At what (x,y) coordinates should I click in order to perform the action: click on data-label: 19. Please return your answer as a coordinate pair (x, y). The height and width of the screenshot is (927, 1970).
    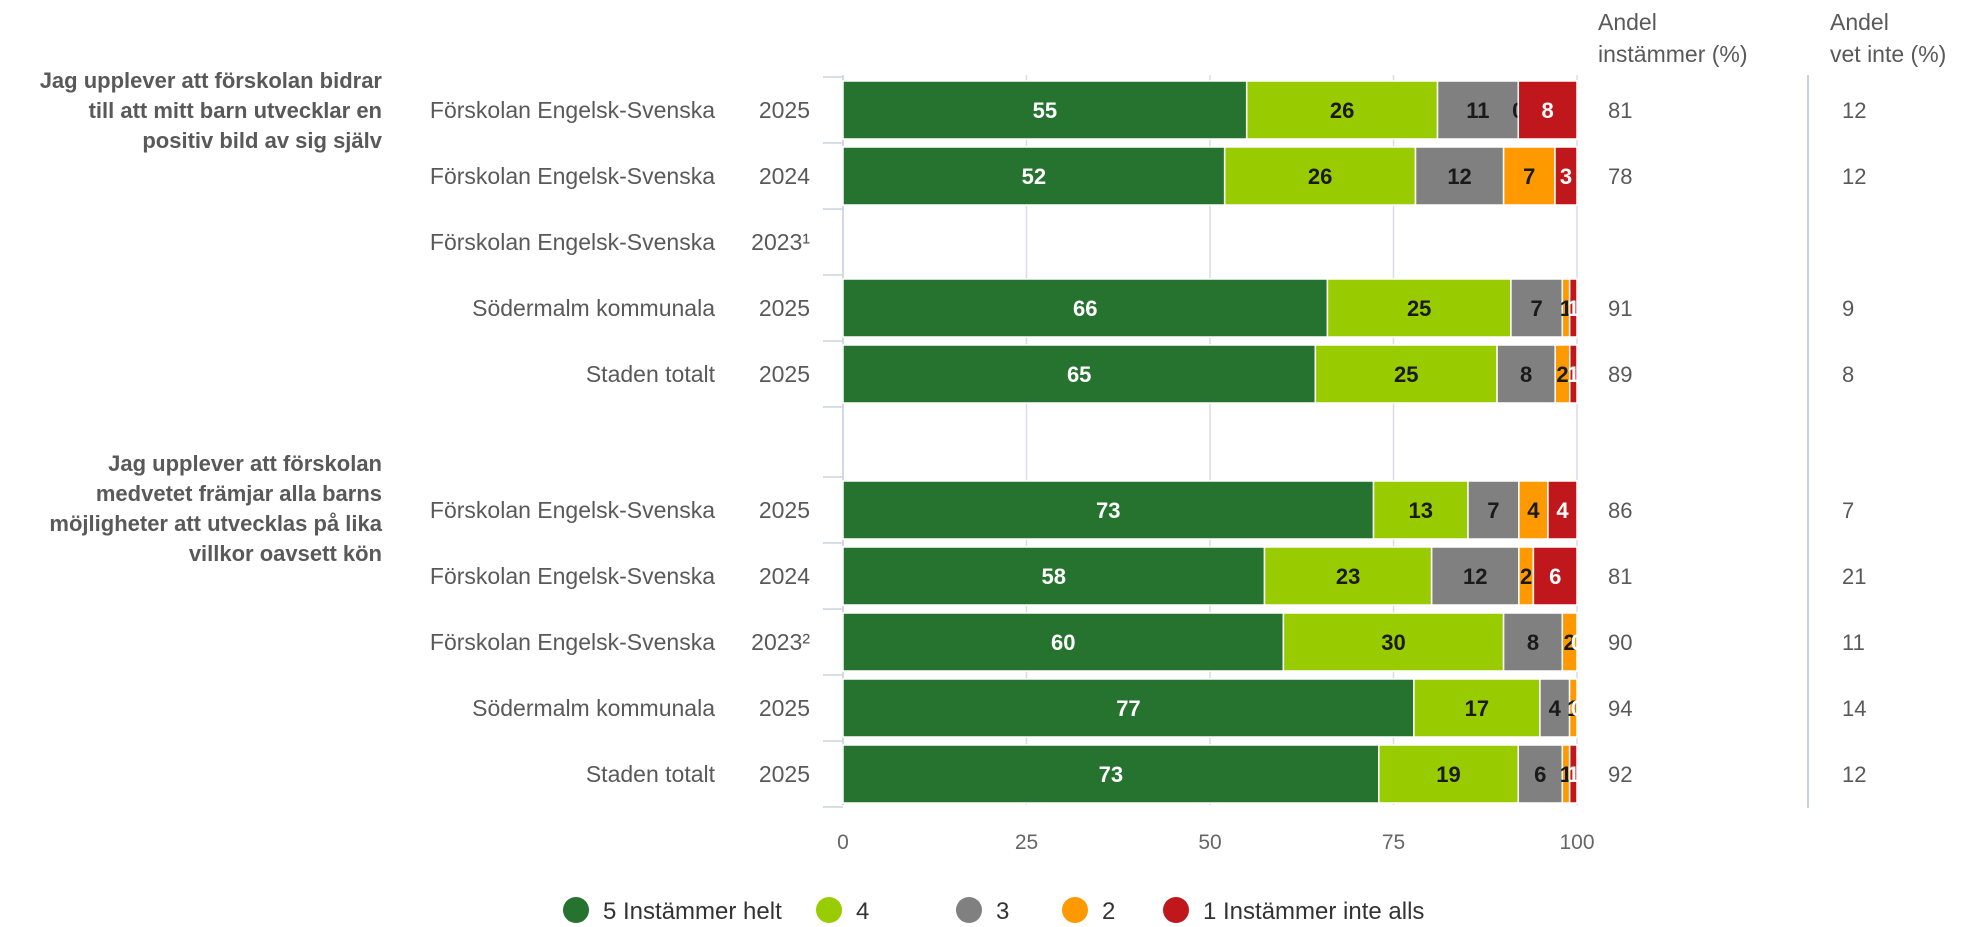
    Looking at the image, I should click on (1448, 774).